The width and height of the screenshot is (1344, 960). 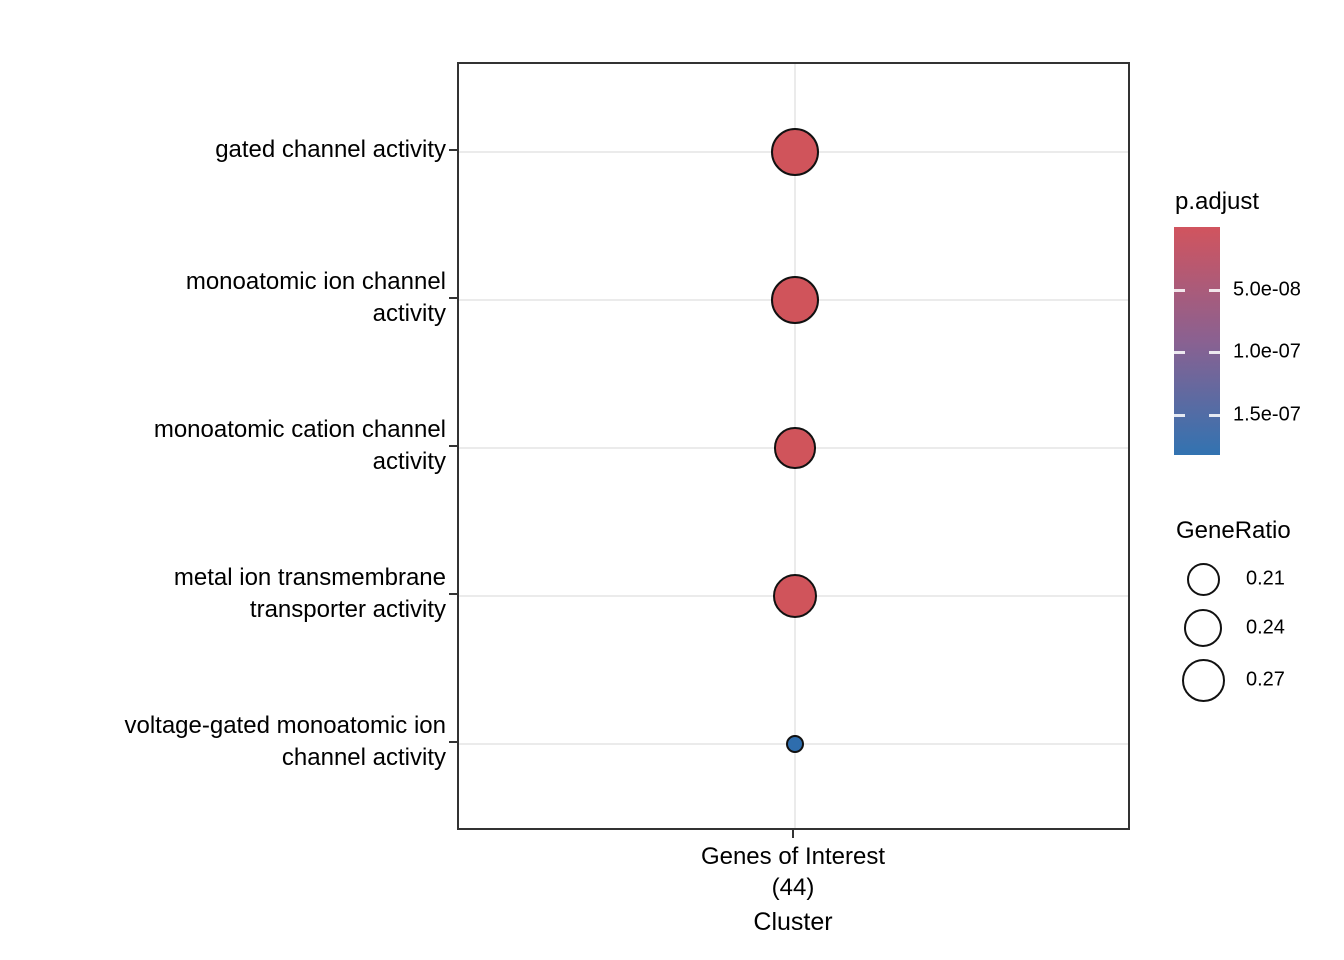 What do you see at coordinates (1267, 414) in the screenshot?
I see `colorbar-tick-label: 1.5e-07` at bounding box center [1267, 414].